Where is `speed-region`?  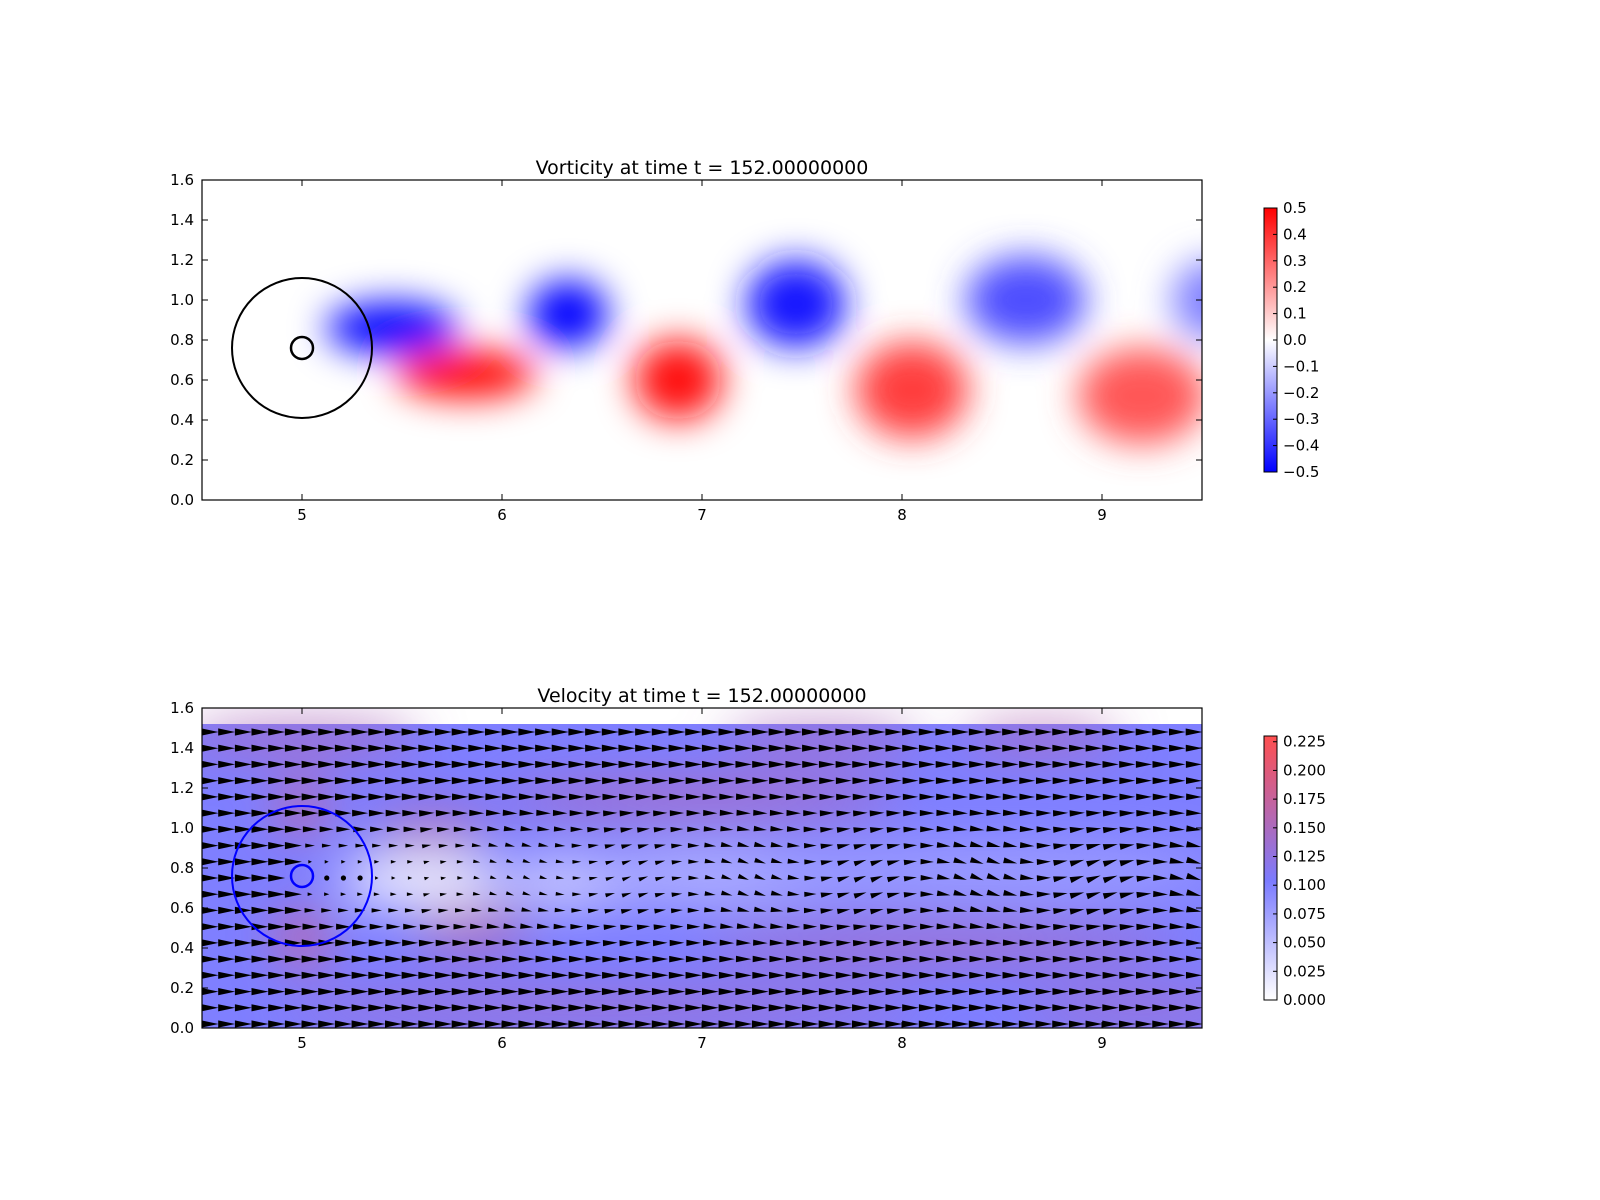 speed-region is located at coordinates (422, 880).